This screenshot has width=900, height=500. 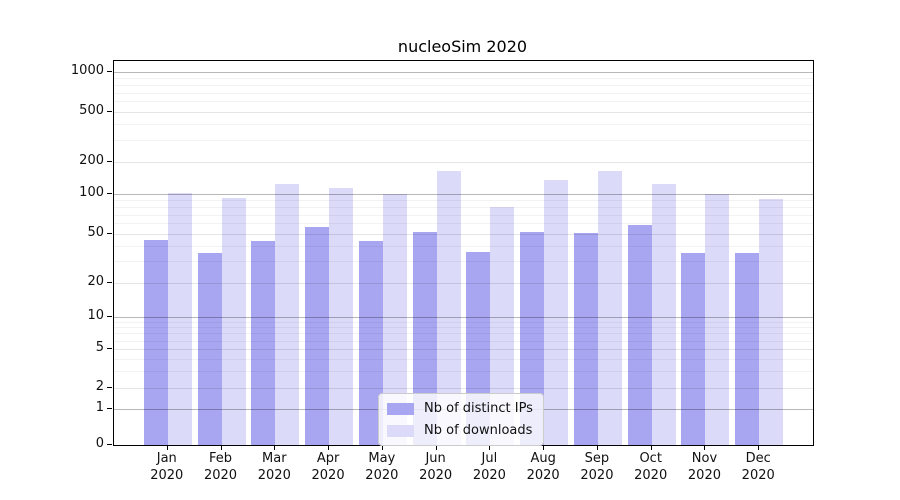 I want to click on x-tick-label-month-may: May, so click(x=382, y=458).